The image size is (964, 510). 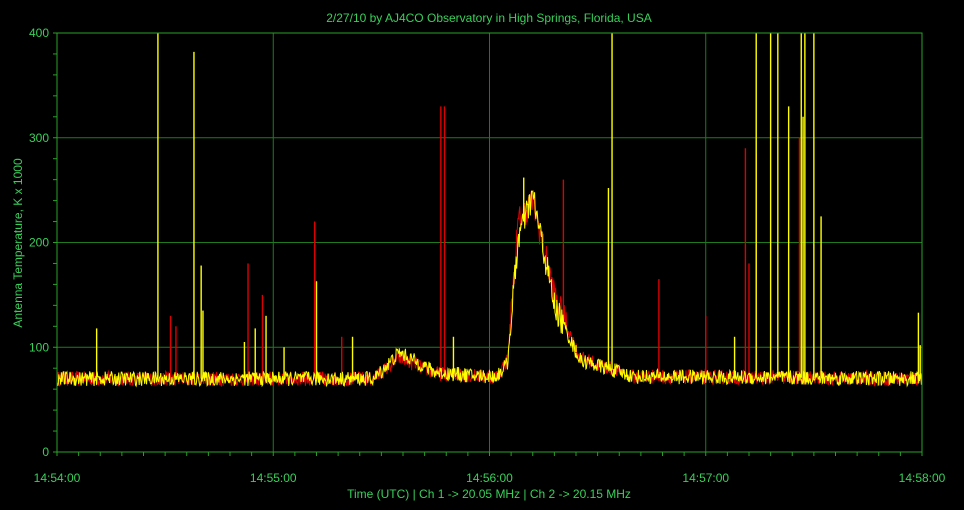 What do you see at coordinates (39, 243) in the screenshot?
I see `y-tick-label: 200` at bounding box center [39, 243].